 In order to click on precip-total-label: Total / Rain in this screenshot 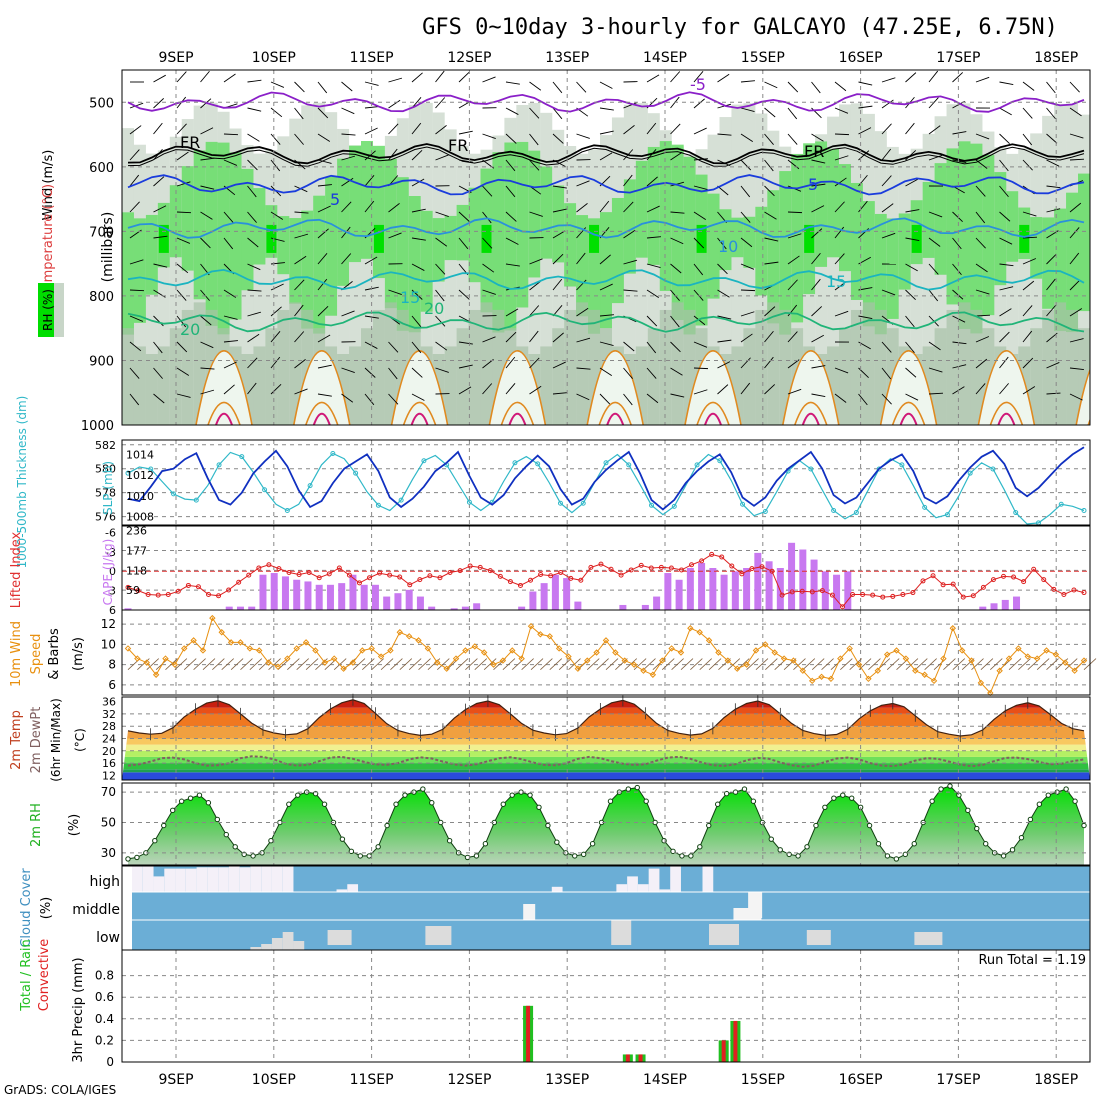, I will do `click(26, 975)`.